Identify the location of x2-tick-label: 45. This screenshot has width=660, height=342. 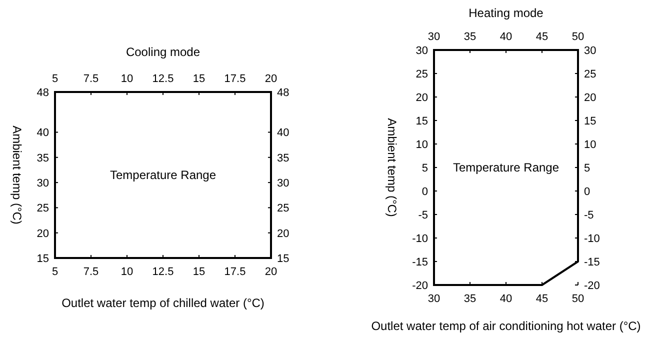
(542, 299).